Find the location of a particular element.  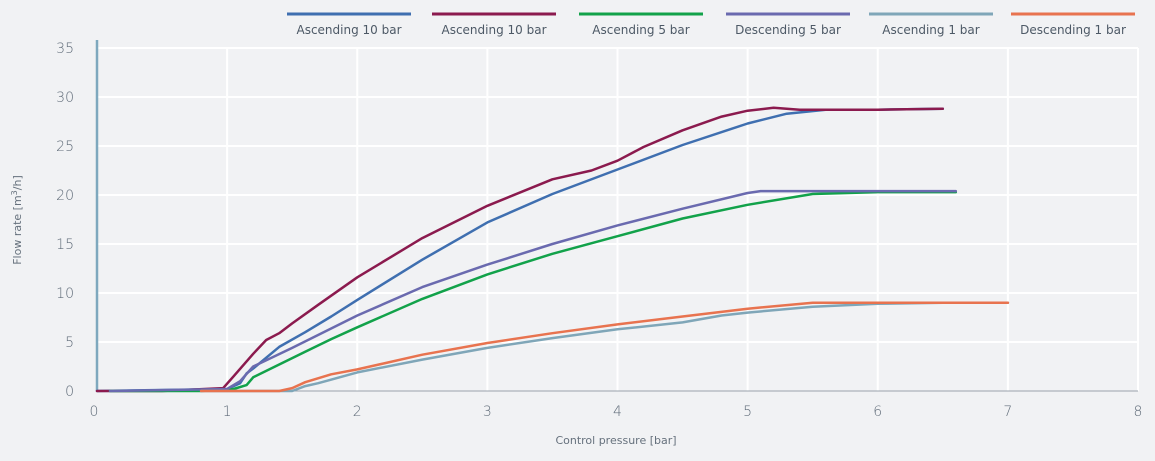

x-axis-title: Control pressure [bar] is located at coordinates (615, 440).